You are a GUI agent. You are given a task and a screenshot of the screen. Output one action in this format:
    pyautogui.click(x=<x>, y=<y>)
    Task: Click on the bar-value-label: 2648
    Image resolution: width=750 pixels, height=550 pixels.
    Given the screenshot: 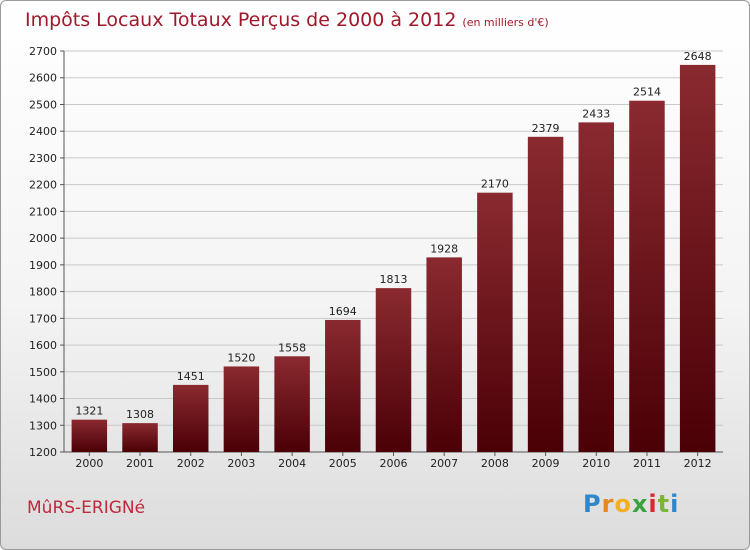 What is the action you would take?
    pyautogui.click(x=698, y=56)
    